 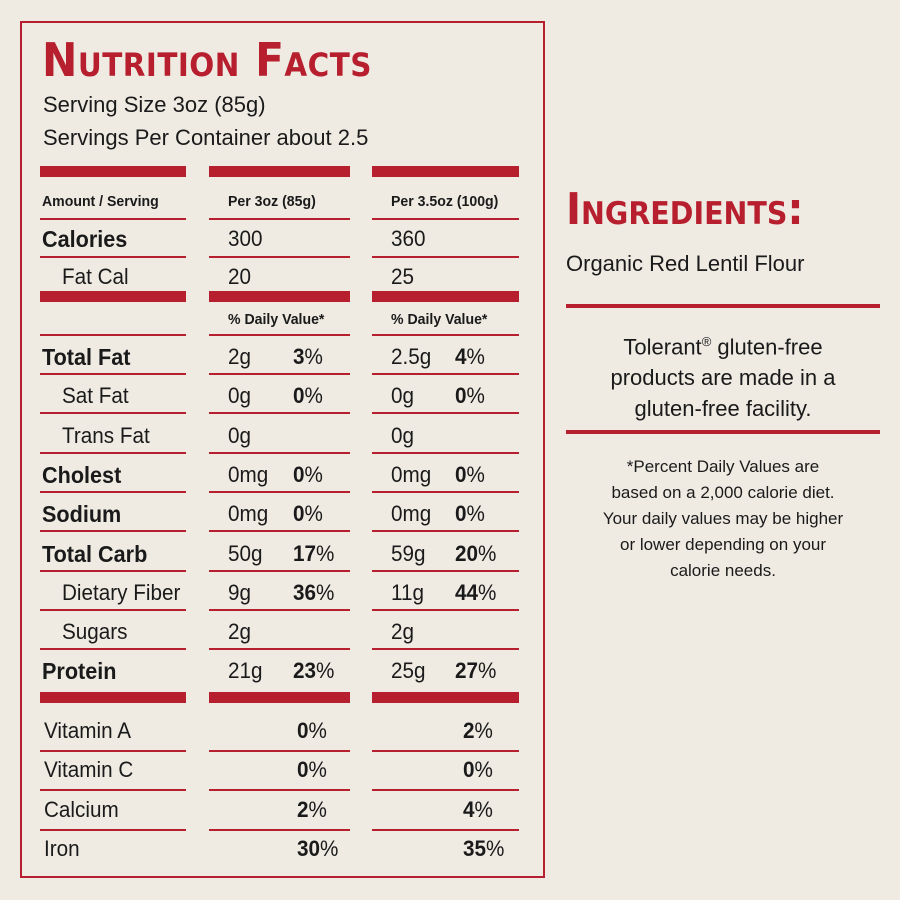 I want to click on percent-number: 17, so click(x=305, y=553).